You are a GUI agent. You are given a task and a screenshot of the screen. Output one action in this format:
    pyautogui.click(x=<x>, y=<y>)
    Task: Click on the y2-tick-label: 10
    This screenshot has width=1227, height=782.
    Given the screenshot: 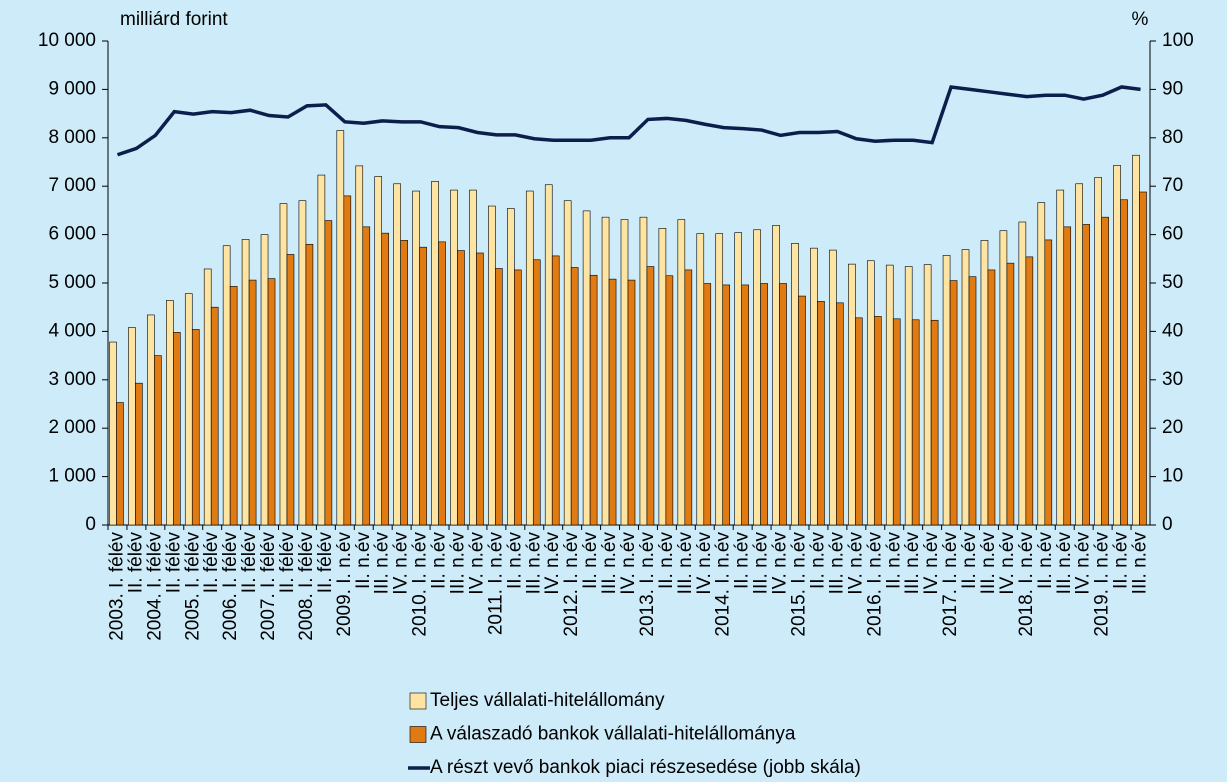 What is the action you would take?
    pyautogui.click(x=1172, y=476)
    